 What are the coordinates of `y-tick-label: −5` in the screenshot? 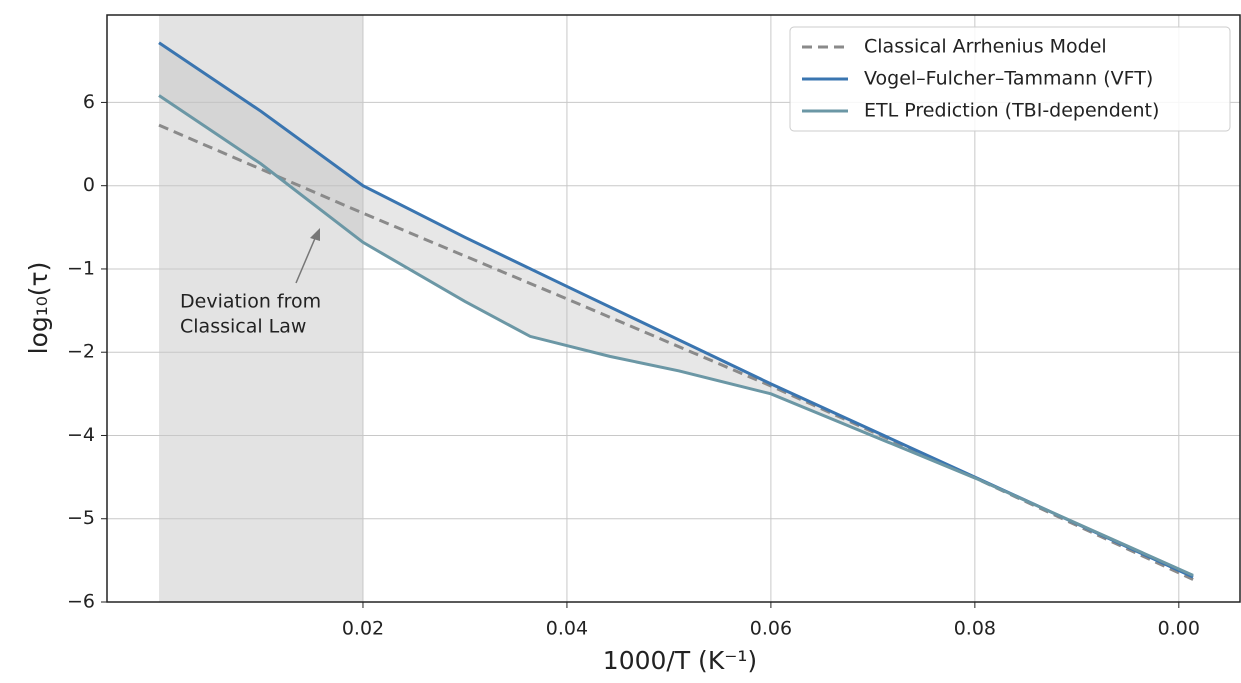 It's located at (81, 518).